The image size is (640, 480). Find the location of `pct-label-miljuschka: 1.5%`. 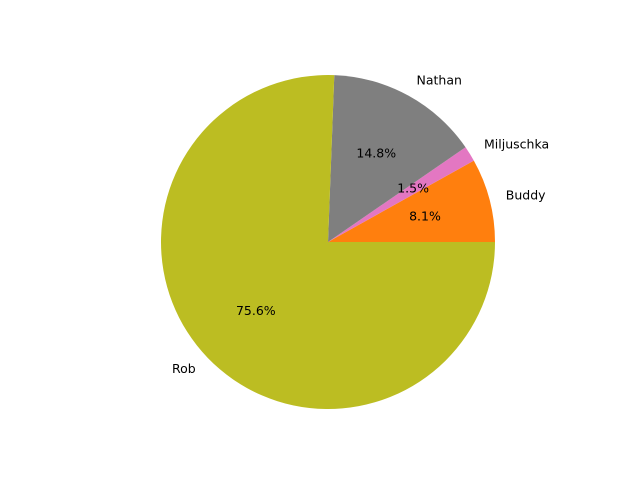

pct-label-miljuschka: 1.5% is located at coordinates (413, 188).